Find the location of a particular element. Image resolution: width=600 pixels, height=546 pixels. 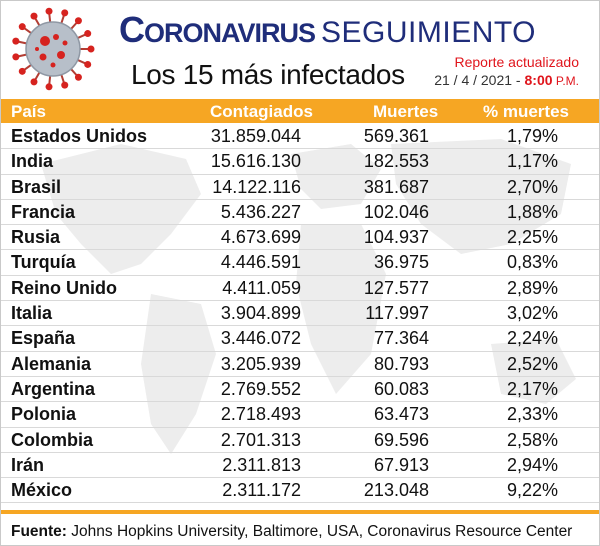

cell-pct: 1,17% is located at coordinates (532, 161).